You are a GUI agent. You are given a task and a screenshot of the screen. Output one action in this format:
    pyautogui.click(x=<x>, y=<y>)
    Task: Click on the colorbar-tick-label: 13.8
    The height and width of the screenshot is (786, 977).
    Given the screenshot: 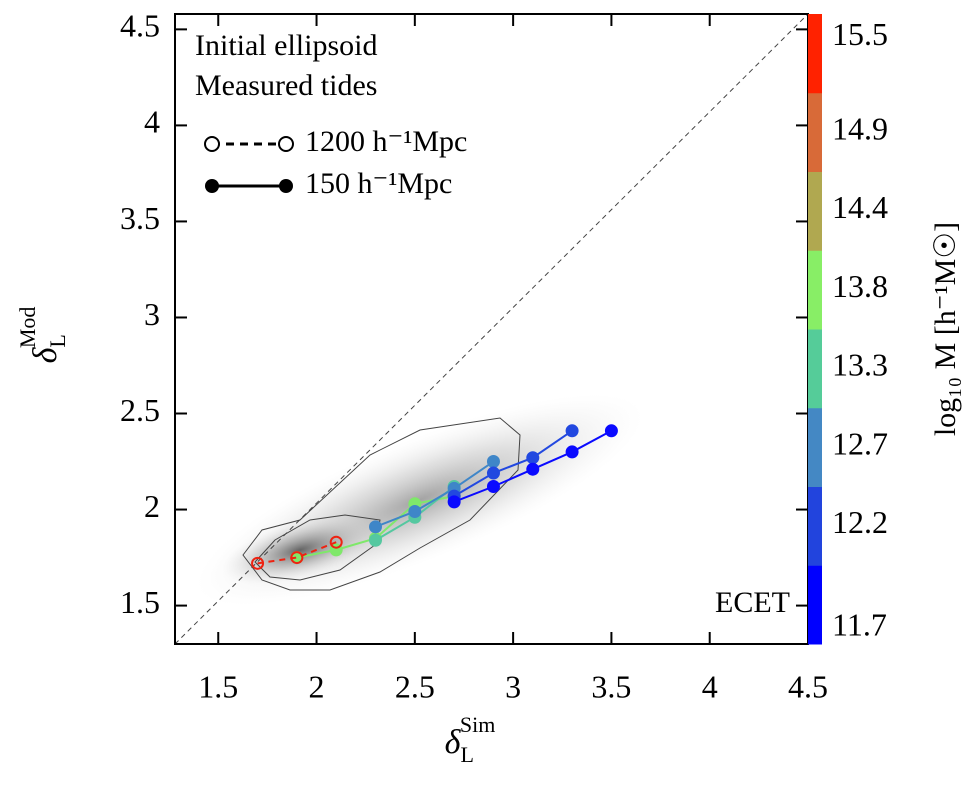 What is the action you would take?
    pyautogui.click(x=860, y=286)
    